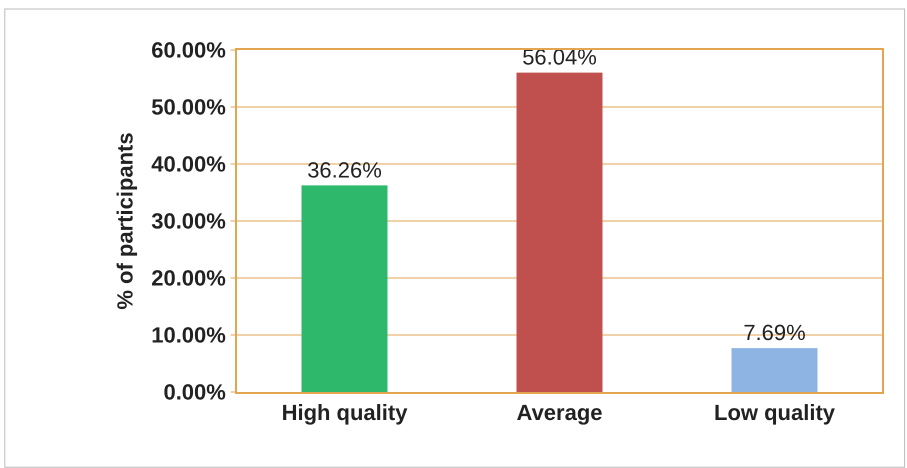  Describe the element at coordinates (188, 107) in the screenshot. I see `y-tick-label: 50.00%` at that location.